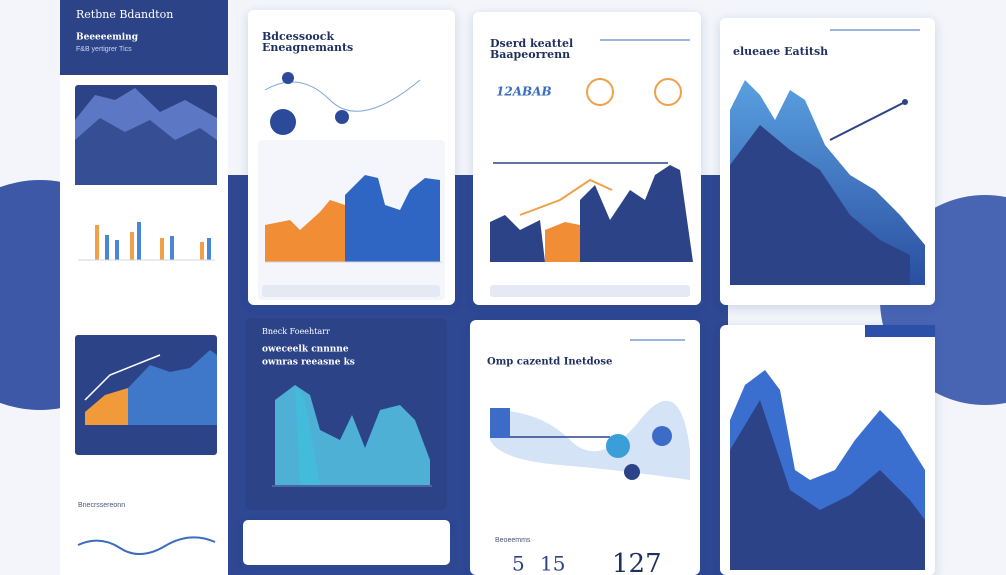  What do you see at coordinates (305, 350) in the screenshot?
I see `card-line: oweceelk cnnnne` at bounding box center [305, 350].